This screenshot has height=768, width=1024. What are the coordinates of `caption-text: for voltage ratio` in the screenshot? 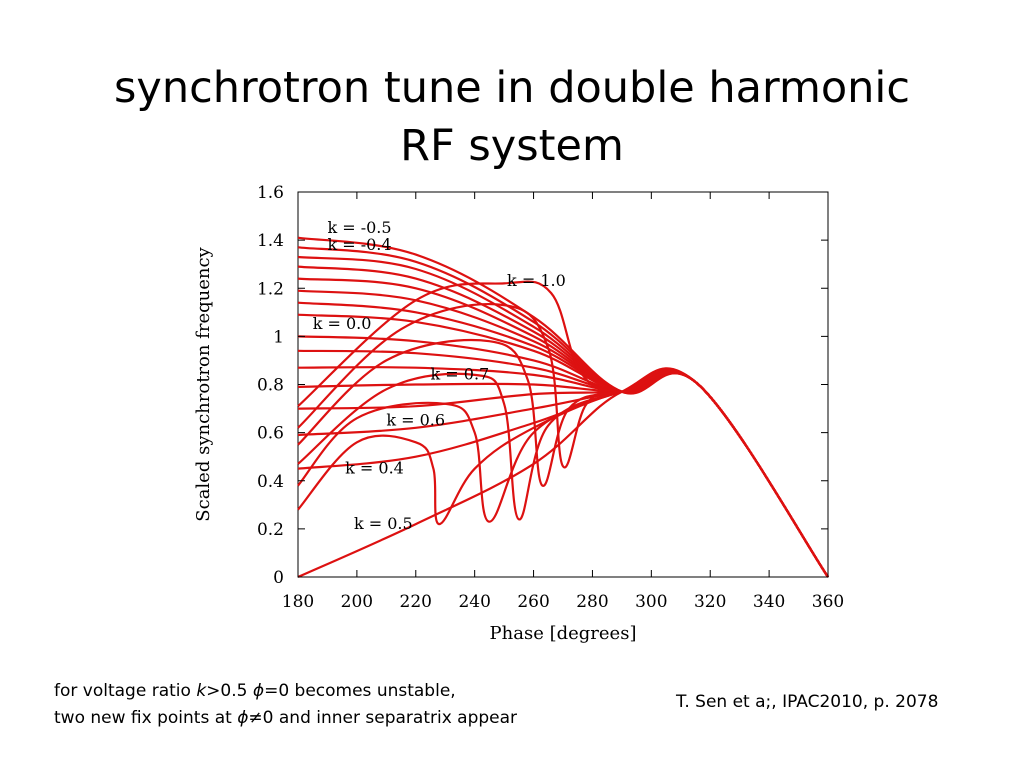 It's located at (125, 691).